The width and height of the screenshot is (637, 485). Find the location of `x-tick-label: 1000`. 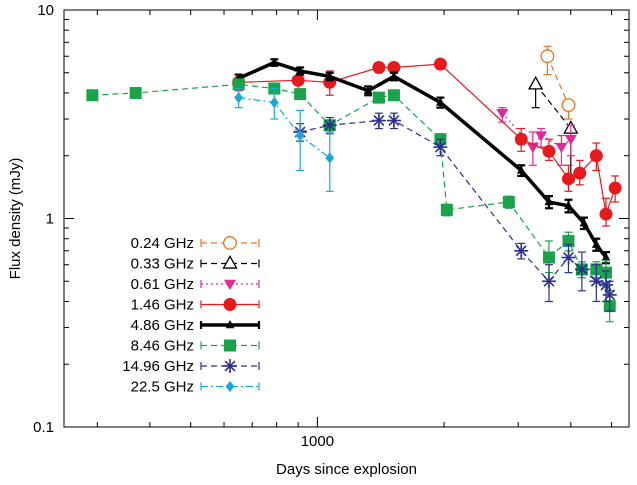

x-tick-label: 1000 is located at coordinates (317, 441).